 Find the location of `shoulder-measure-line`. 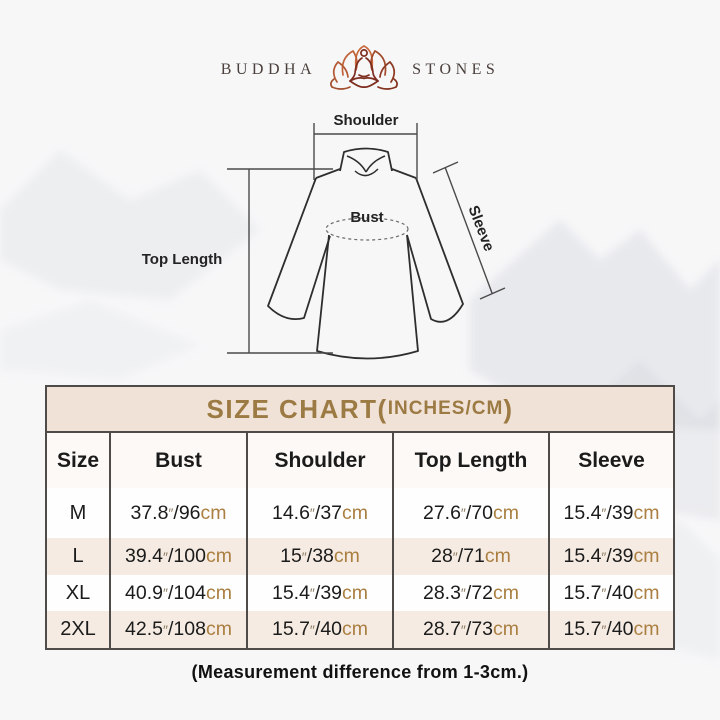

shoulder-measure-line is located at coordinates (365, 151).